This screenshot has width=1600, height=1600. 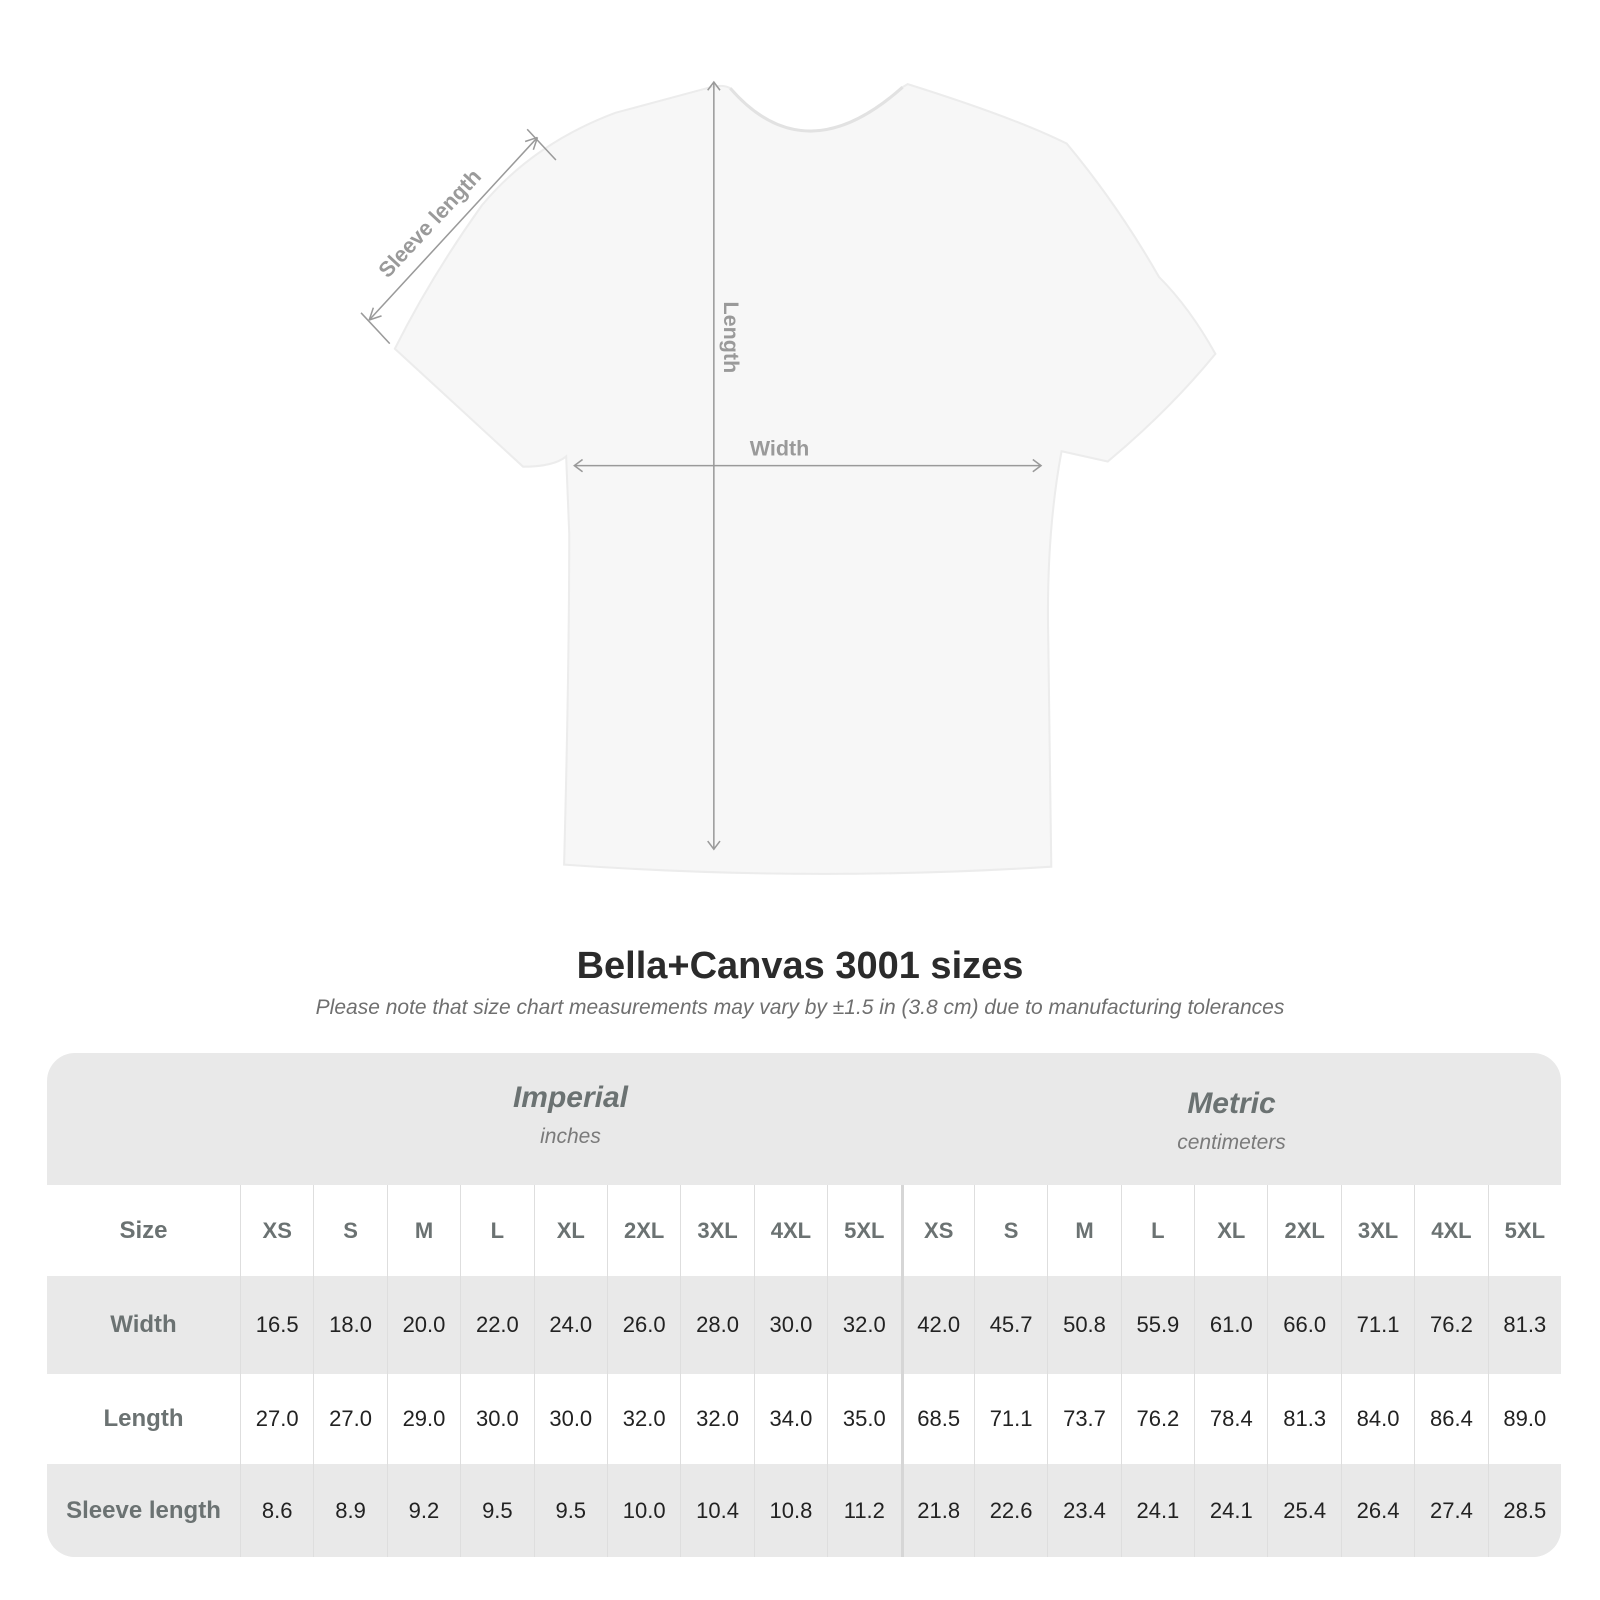 I want to click on size-header-imperial: XS, so click(x=276, y=1230).